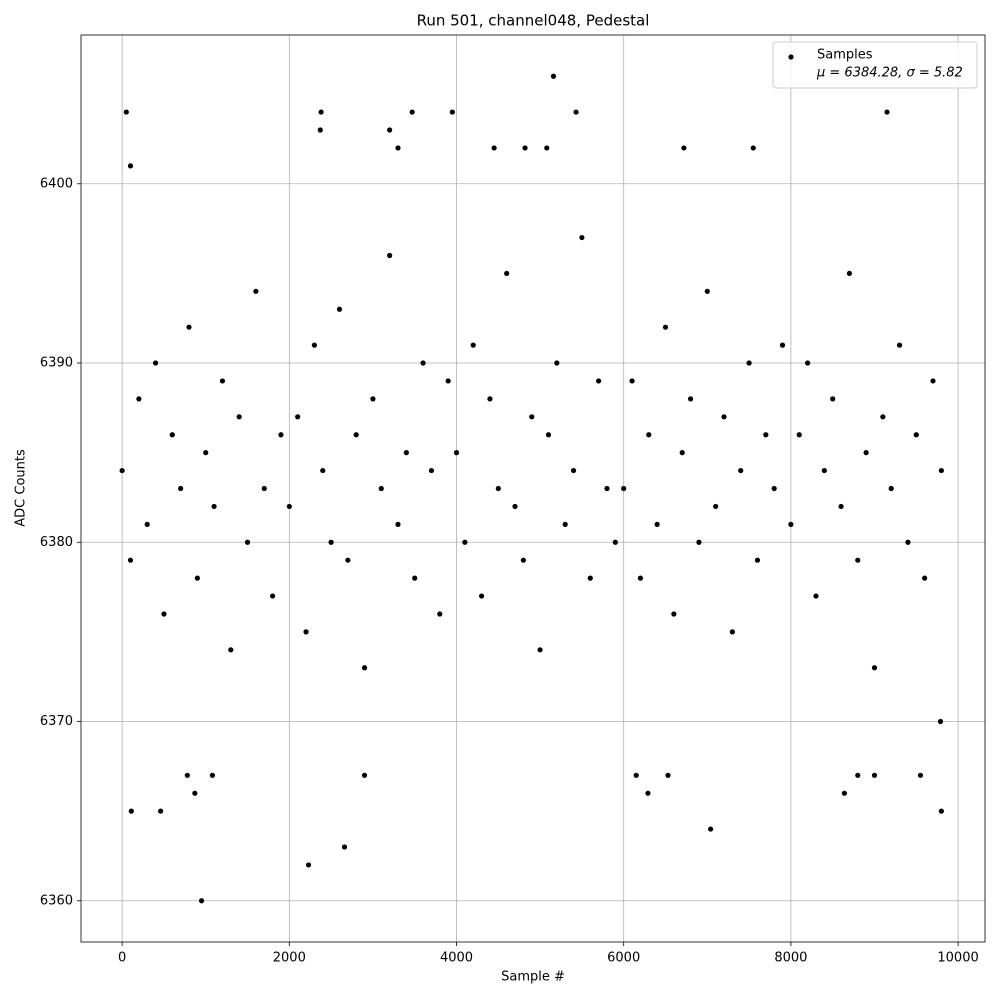 This screenshot has height=1000, width=1000. Describe the element at coordinates (289, 958) in the screenshot. I see `x-tick-label: 2000` at that location.